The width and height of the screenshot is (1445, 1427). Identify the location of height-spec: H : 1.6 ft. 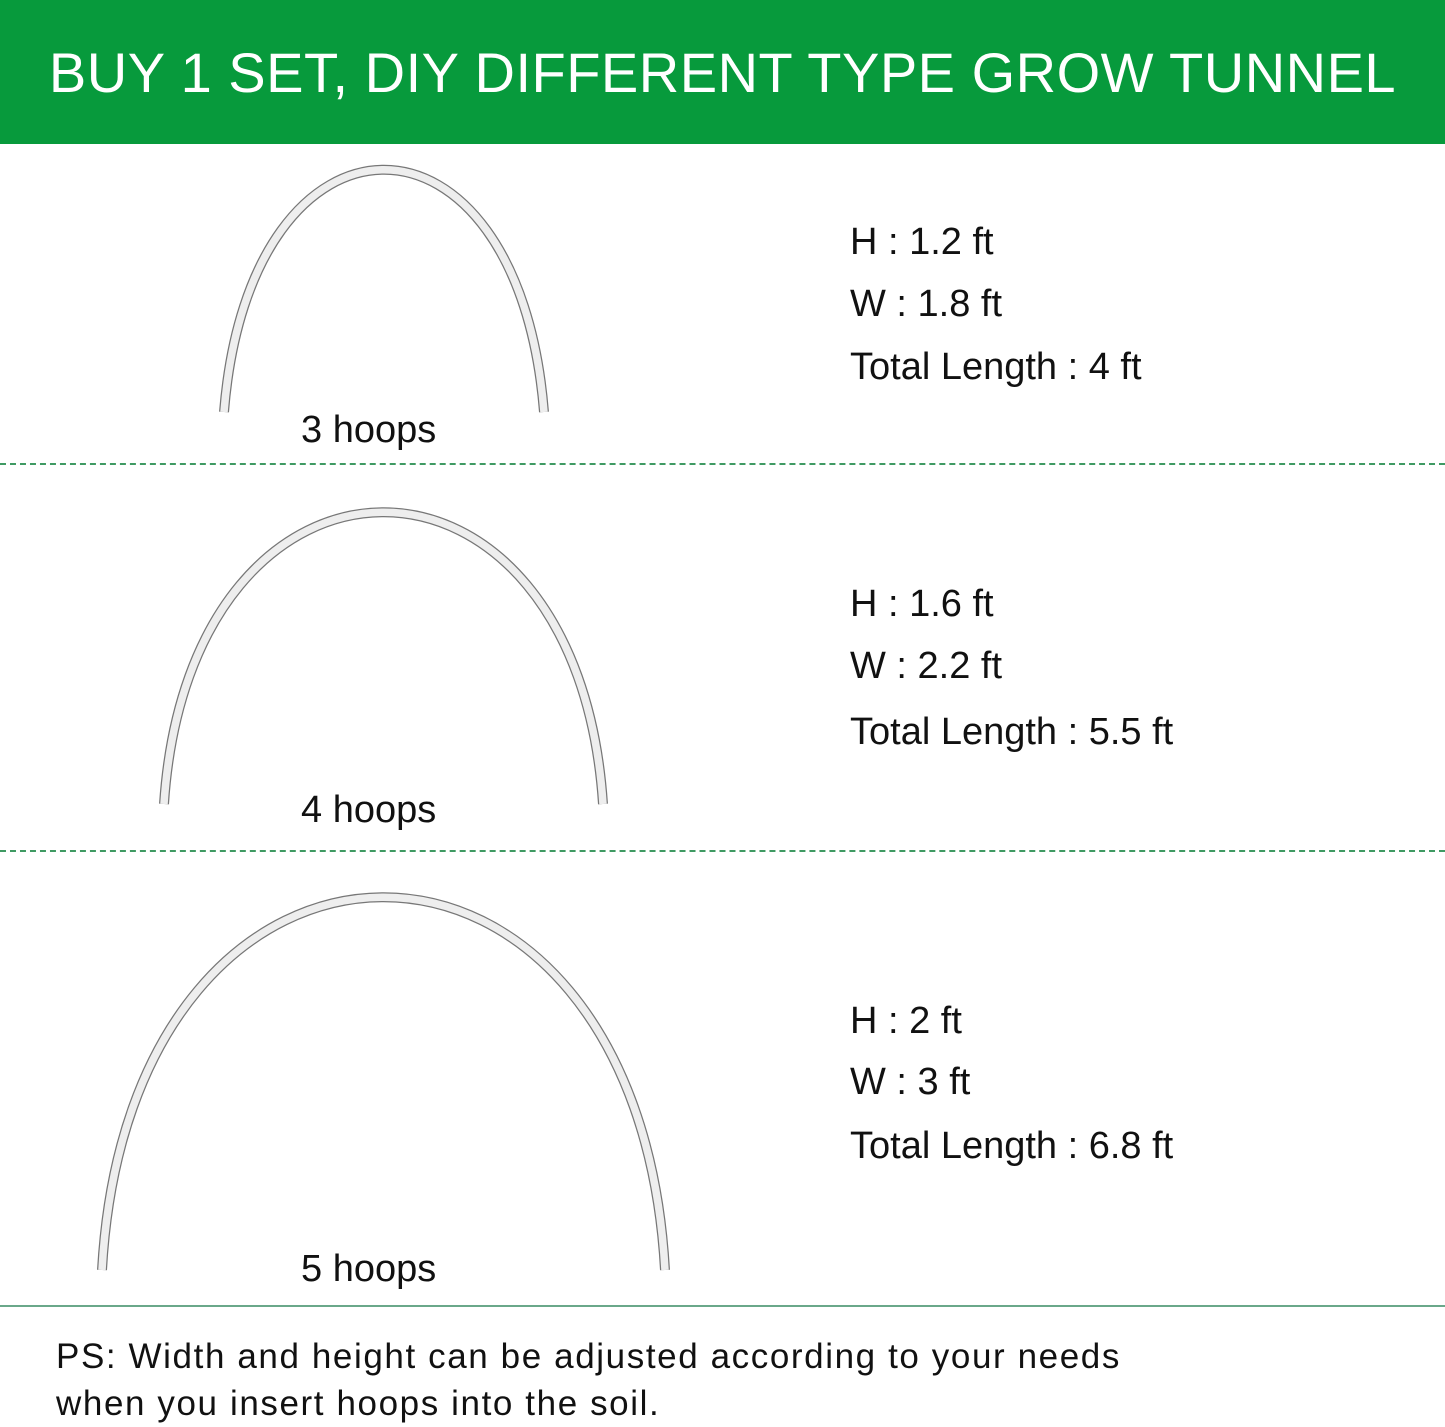
(922, 604).